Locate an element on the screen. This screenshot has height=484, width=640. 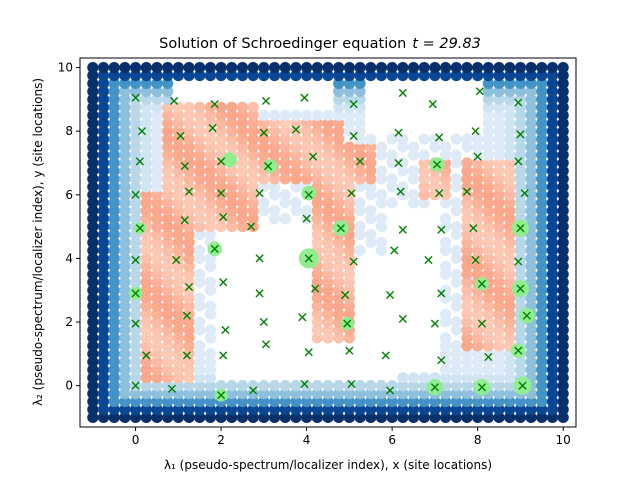
y-tick-label: 4 is located at coordinates (69, 258).